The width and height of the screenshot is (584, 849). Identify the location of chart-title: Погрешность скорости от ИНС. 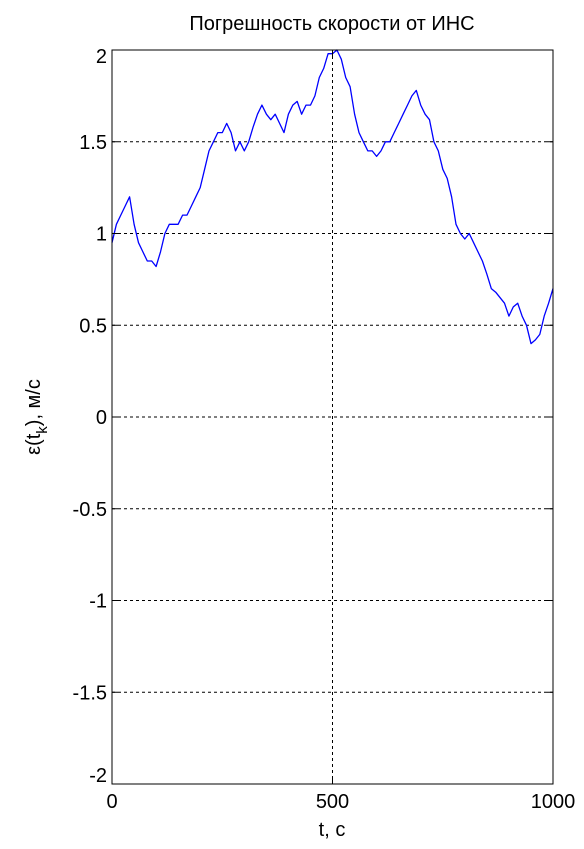
(331, 24).